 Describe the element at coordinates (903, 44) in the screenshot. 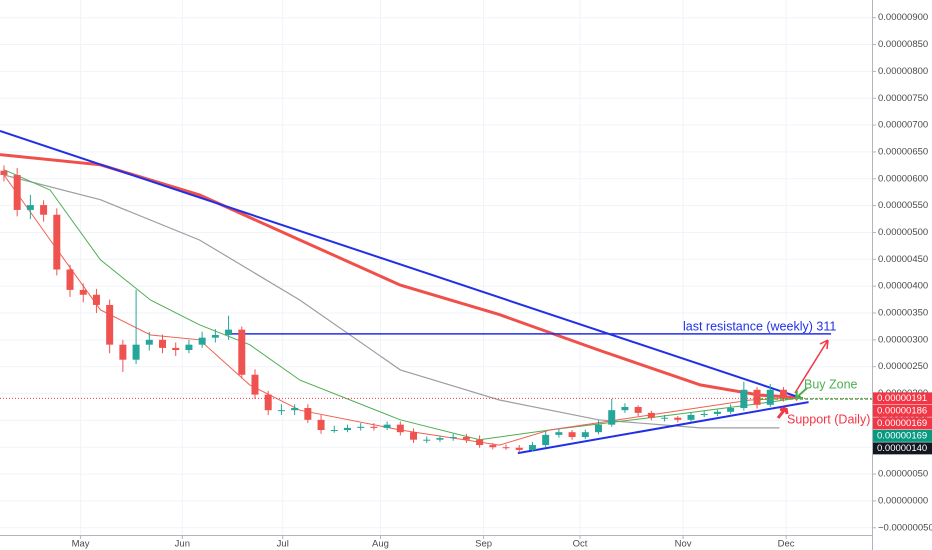

I see `y-tick-label: 0.00000850` at that location.